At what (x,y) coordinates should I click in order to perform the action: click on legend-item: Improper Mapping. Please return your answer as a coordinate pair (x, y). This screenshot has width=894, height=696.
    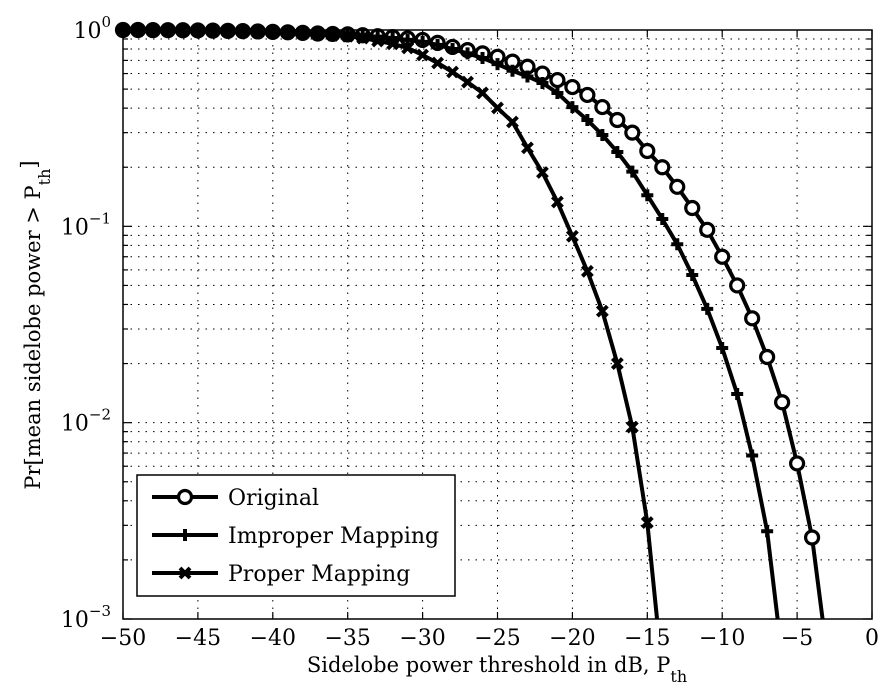
    Looking at the image, I should click on (295, 536).